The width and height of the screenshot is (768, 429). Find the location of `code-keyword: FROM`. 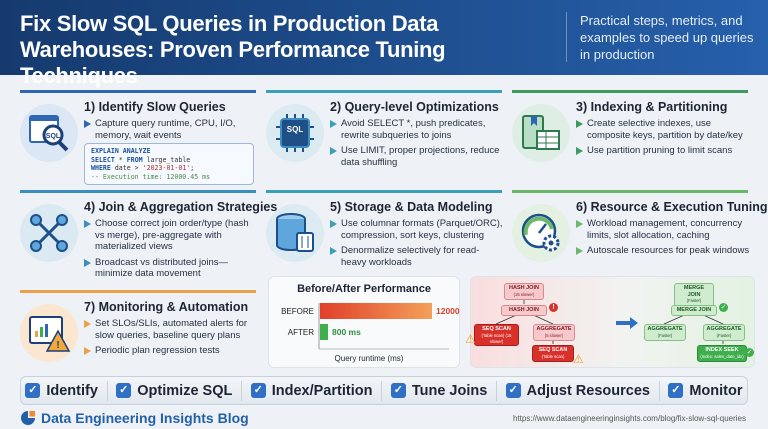

code-keyword: FROM is located at coordinates (134, 159).